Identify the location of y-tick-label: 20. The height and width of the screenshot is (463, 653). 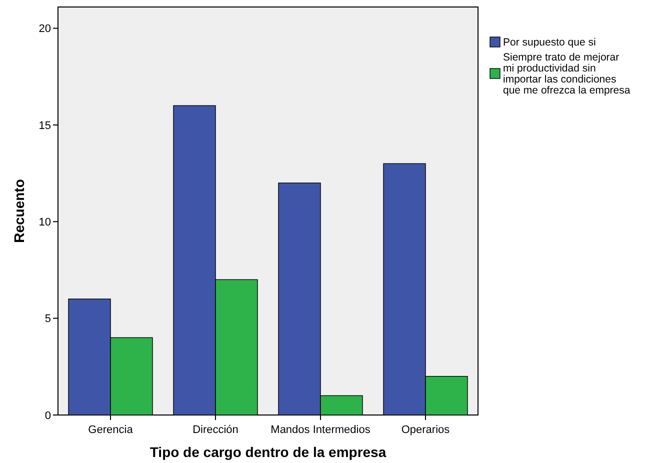
(44, 29).